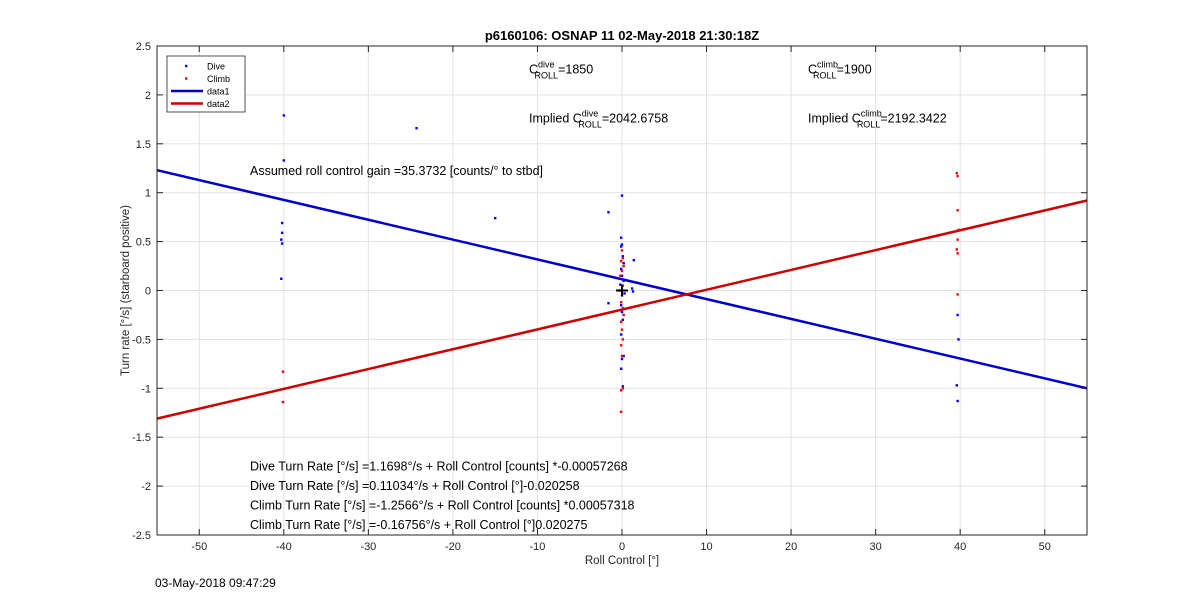  Describe the element at coordinates (143, 243) in the screenshot. I see `y-tick-label: 0.5` at that location.